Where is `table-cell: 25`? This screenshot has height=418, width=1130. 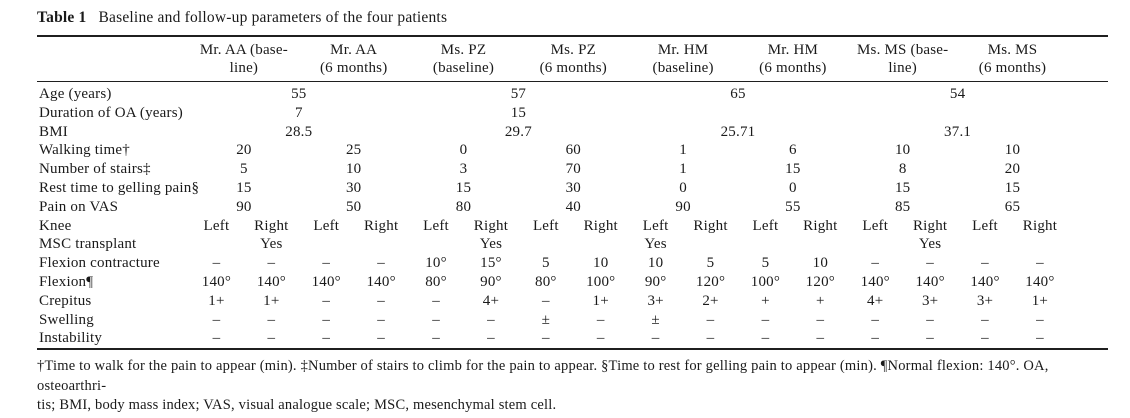
table-cell: 25 is located at coordinates (353, 150).